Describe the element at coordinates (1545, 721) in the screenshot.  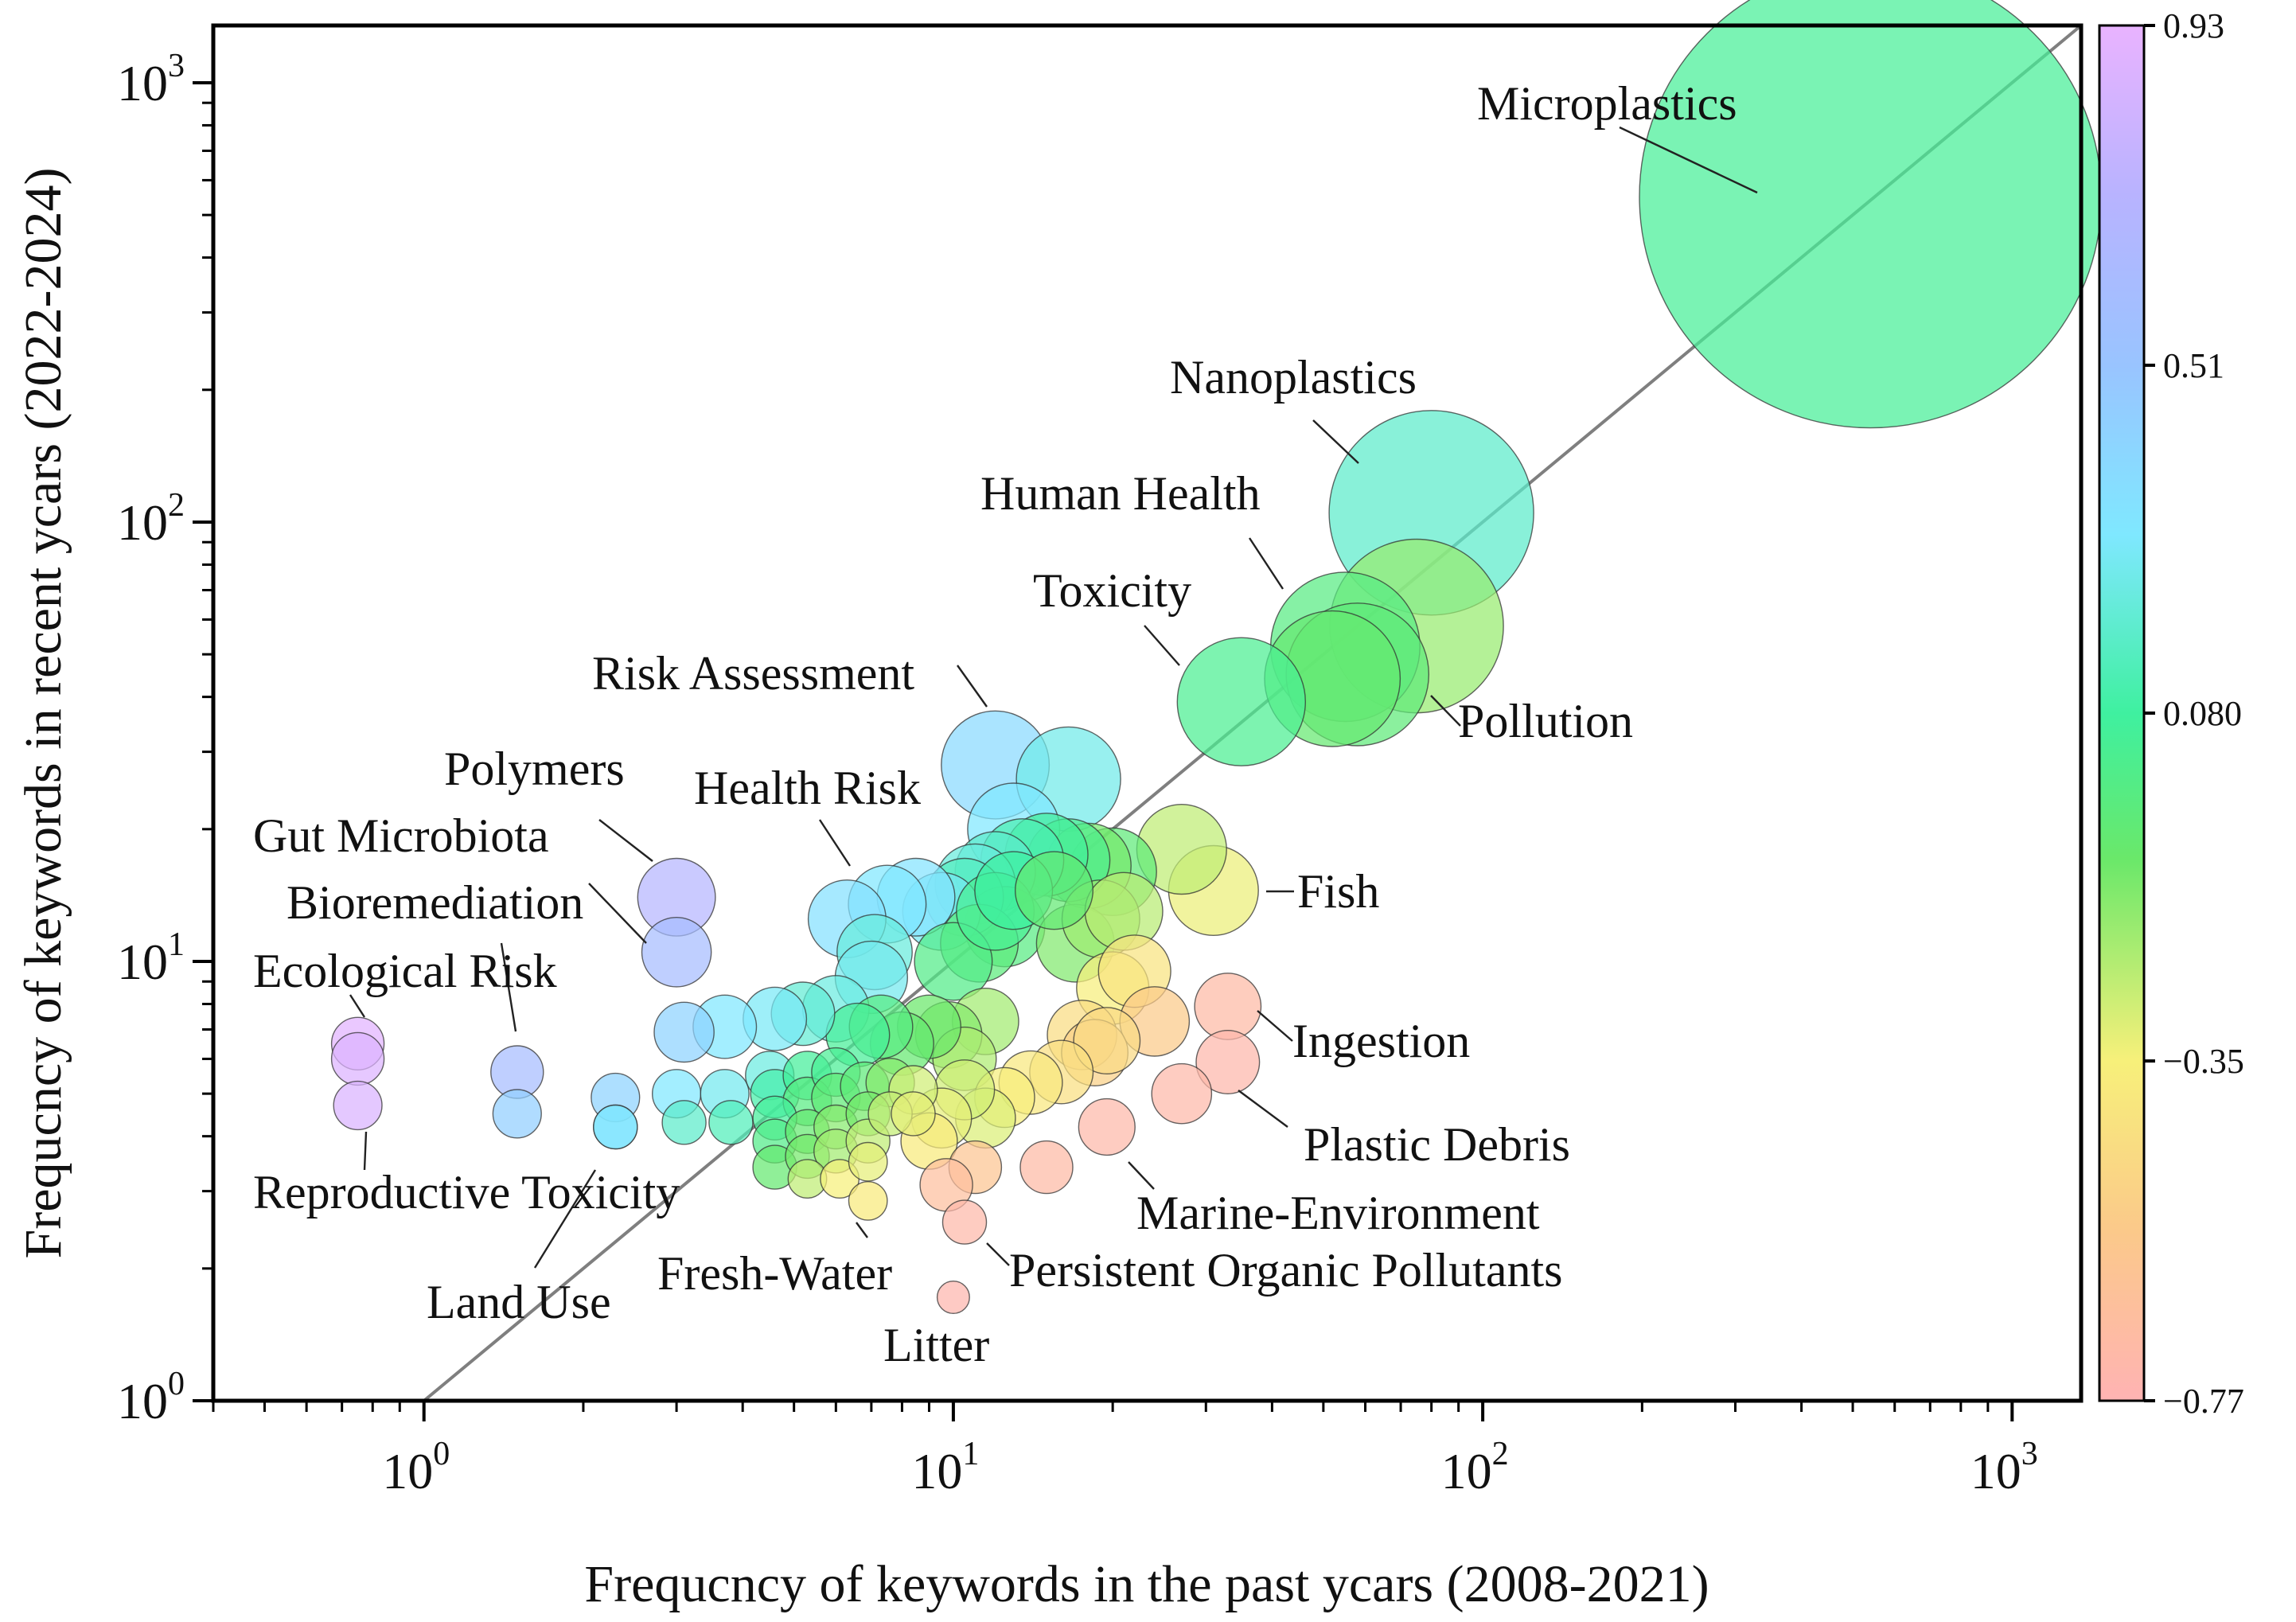
I see `label-pollution: Pollution` at that location.